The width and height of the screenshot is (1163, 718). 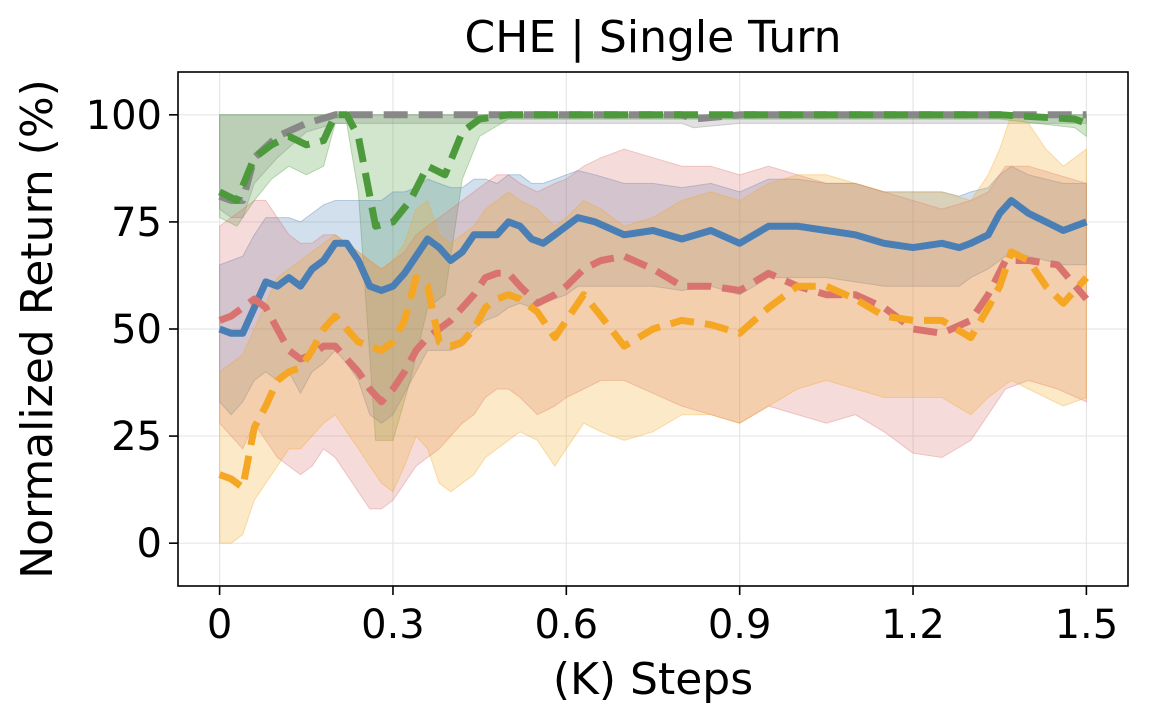 I want to click on x-tick-label-2: 0.6, so click(x=567, y=625).